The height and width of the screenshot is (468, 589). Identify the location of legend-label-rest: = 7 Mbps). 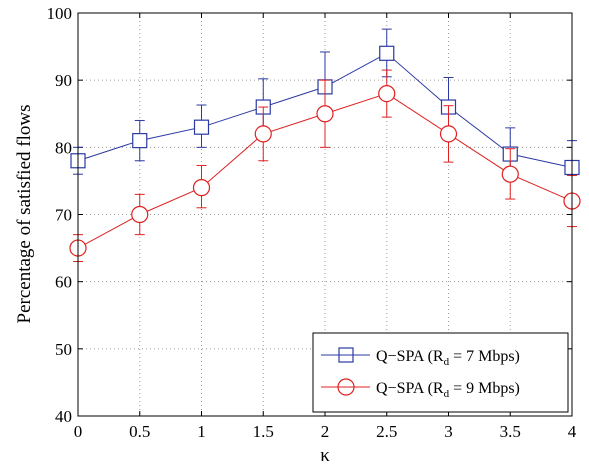
(484, 356).